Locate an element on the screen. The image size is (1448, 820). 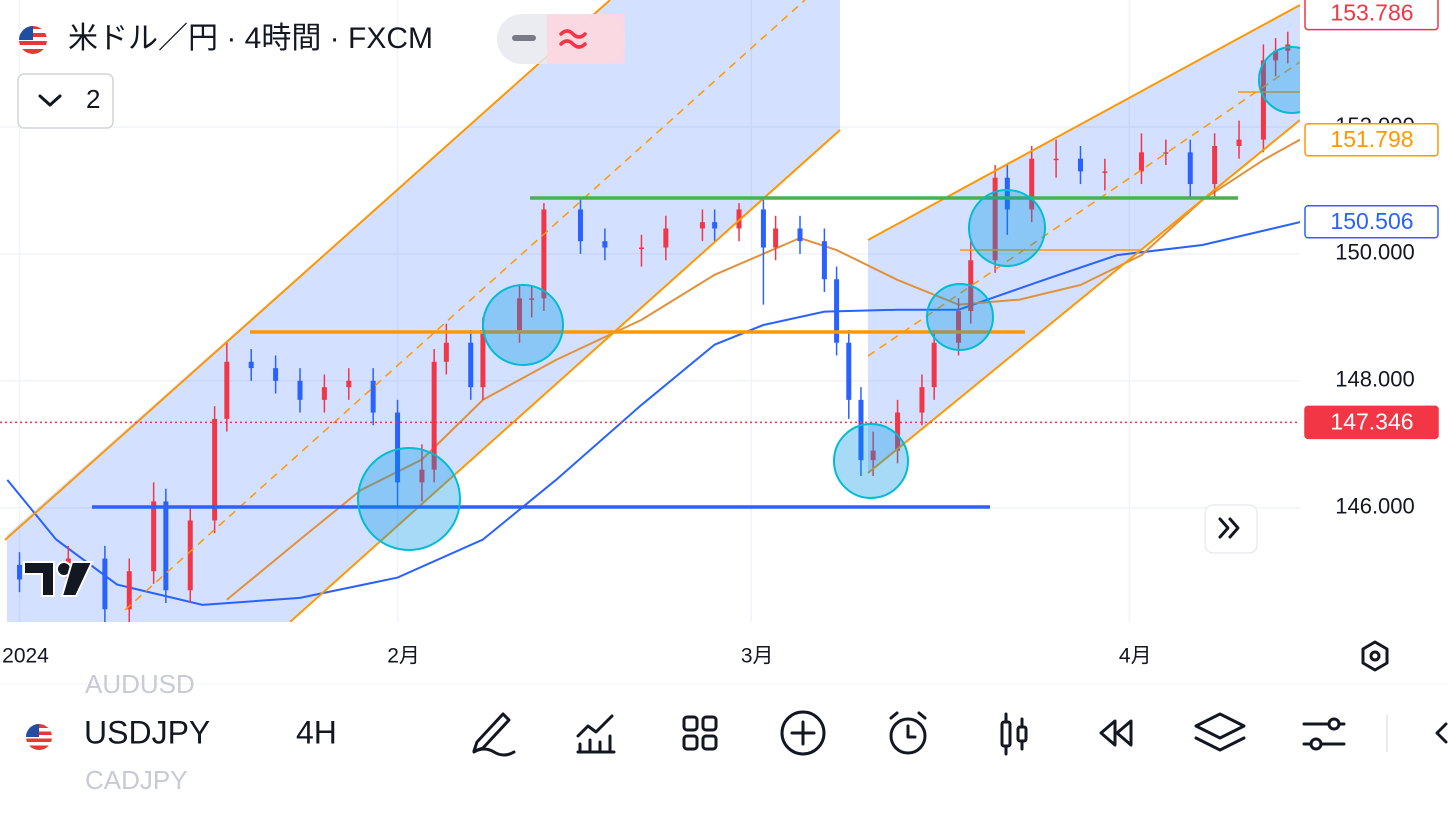
symbol-ghost: AUDUSD is located at coordinates (140, 684).